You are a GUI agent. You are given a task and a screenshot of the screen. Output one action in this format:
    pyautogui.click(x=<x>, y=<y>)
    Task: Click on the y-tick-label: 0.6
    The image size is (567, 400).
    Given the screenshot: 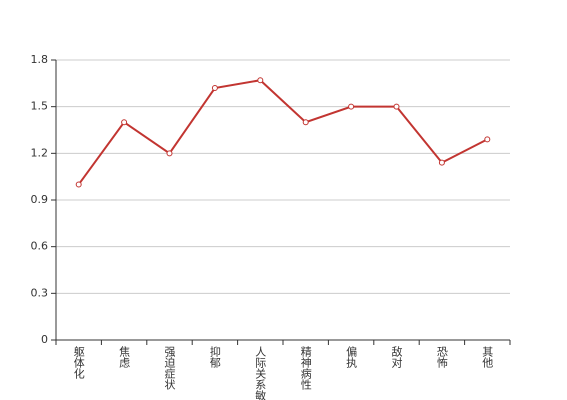 What is the action you would take?
    pyautogui.click(x=40, y=246)
    